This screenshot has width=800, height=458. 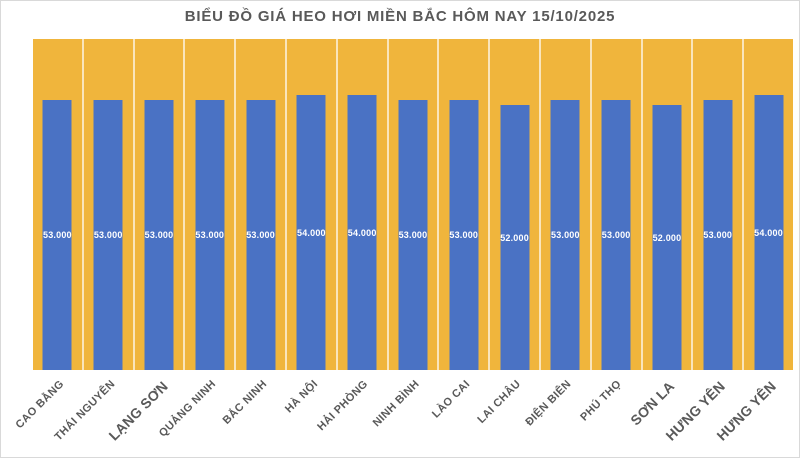 I want to click on x-axis-label: HẢI PHÒNG, so click(x=343, y=406).